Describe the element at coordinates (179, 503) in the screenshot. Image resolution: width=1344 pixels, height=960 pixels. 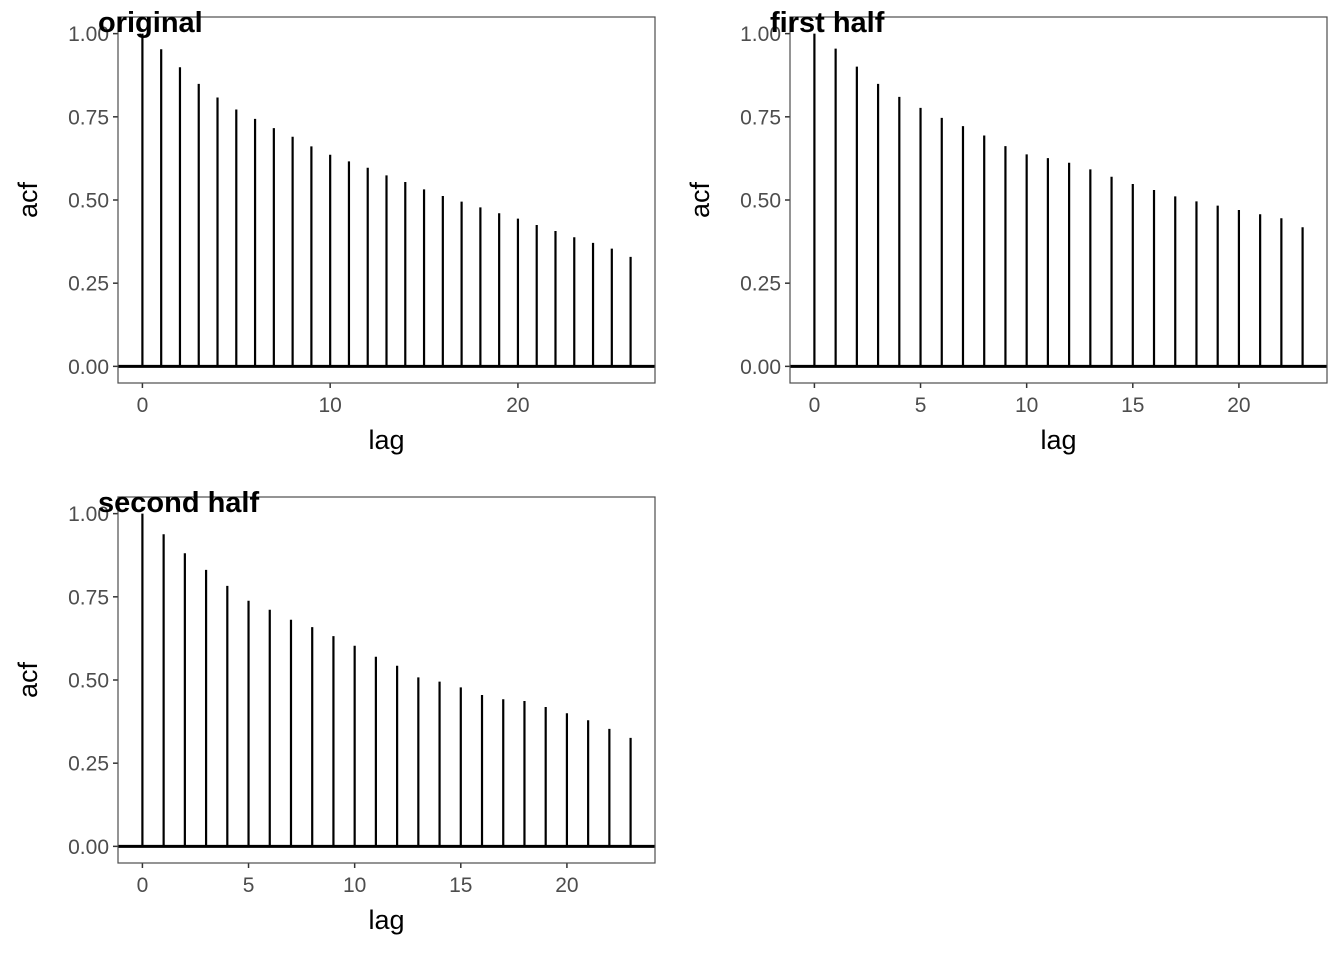
I see `plot-title: second half` at that location.